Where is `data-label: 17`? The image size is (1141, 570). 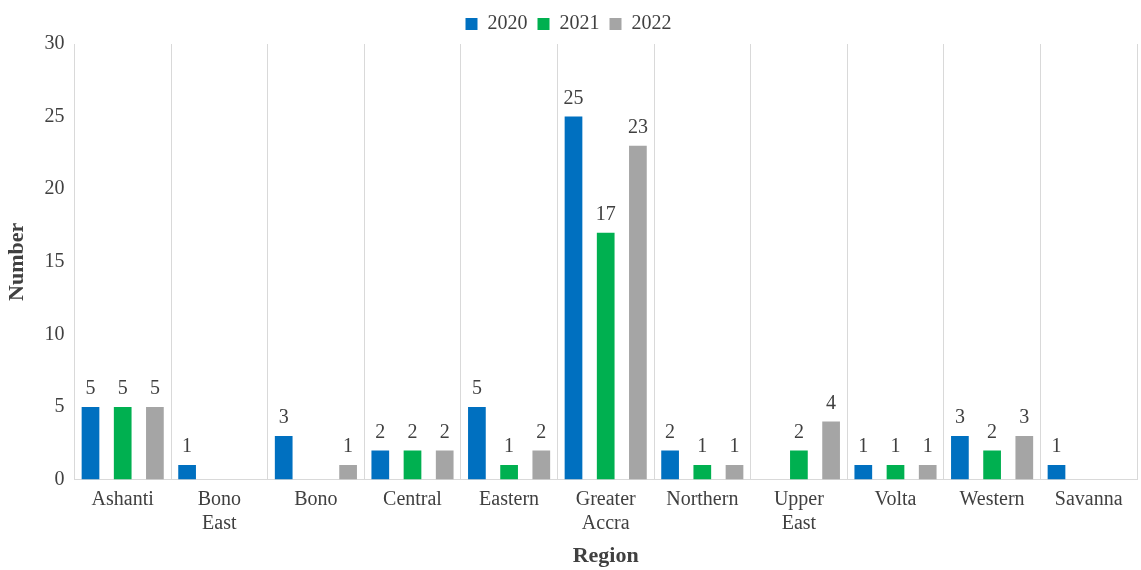 data-label: 17 is located at coordinates (605, 213).